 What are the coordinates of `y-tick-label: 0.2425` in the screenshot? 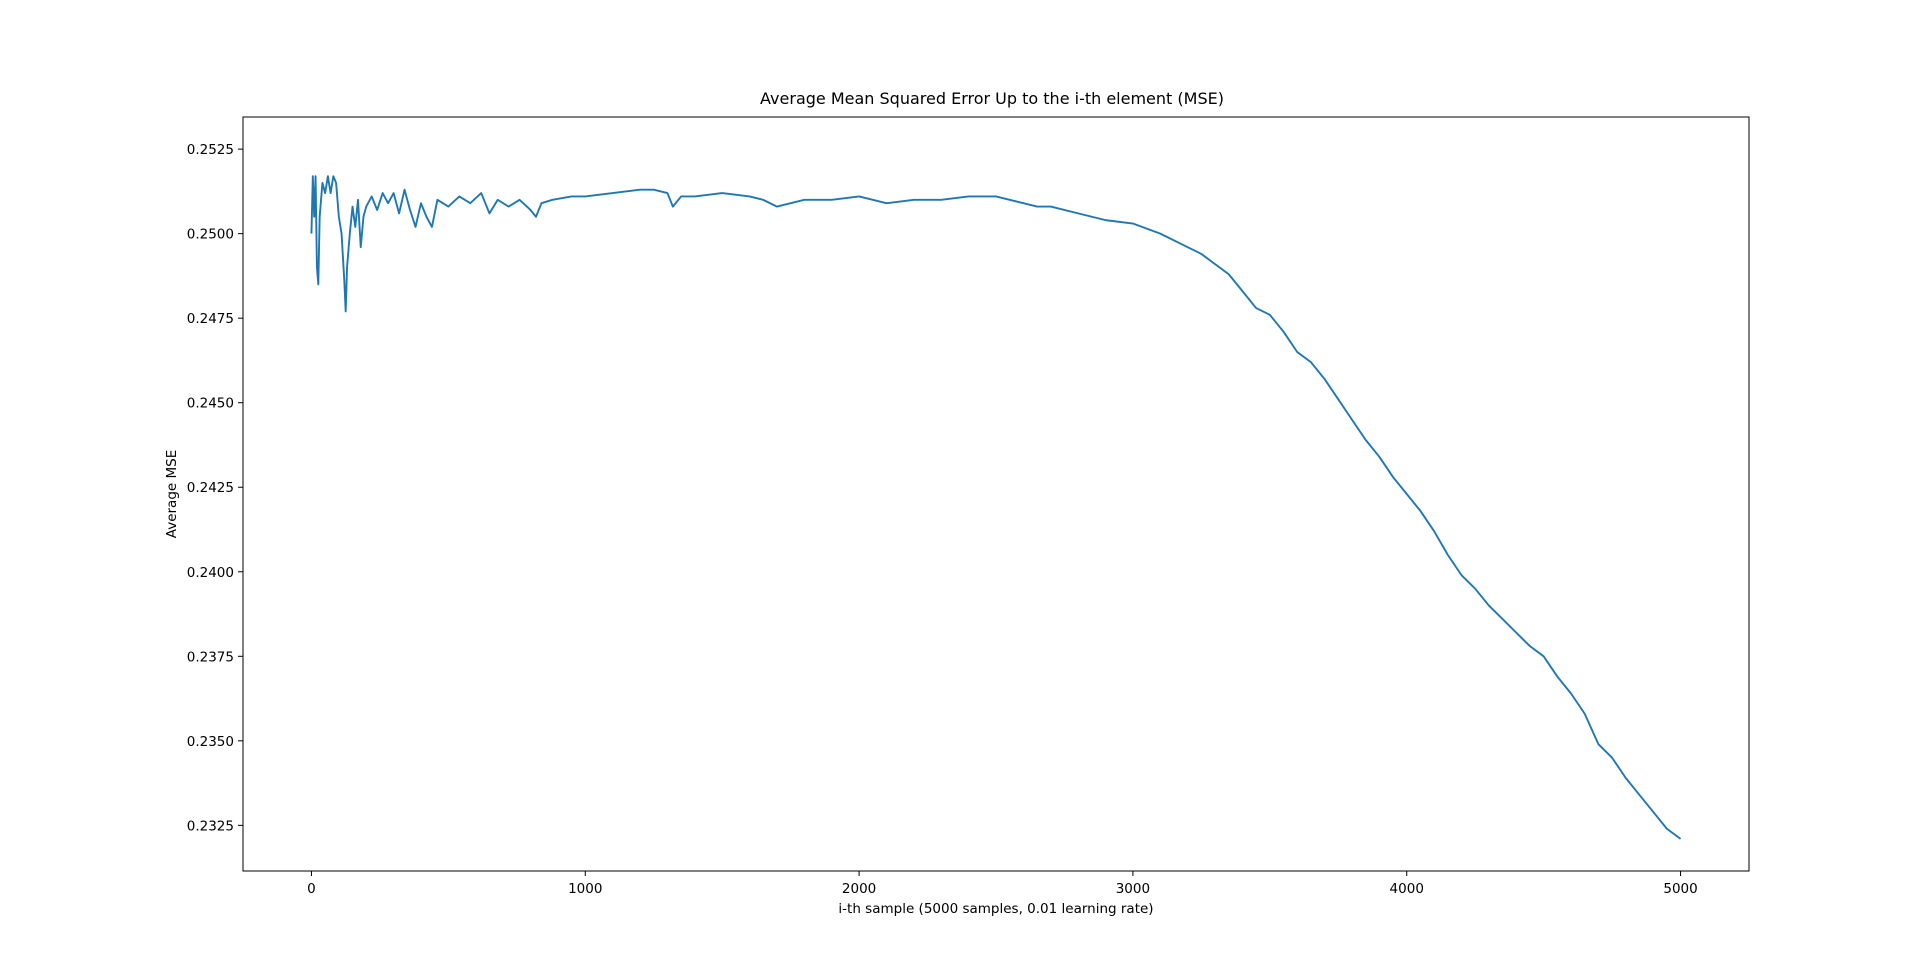 It's located at (210, 488).